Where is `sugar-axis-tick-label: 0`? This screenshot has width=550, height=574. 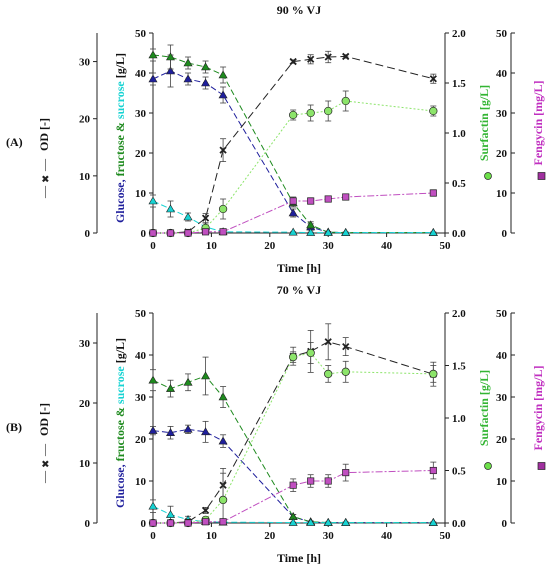
sugar-axis-tick-label: 0 is located at coordinates (144, 524).